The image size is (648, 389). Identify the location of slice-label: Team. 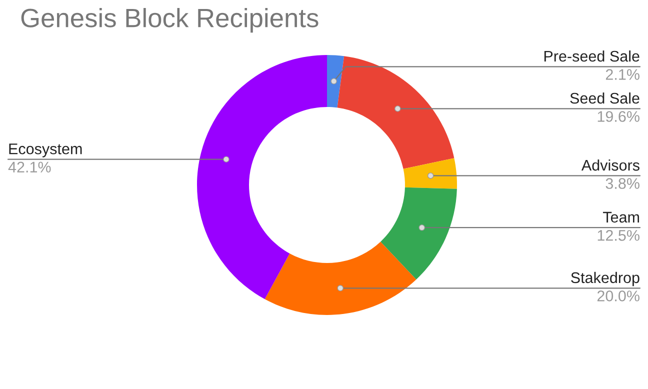
(620, 217).